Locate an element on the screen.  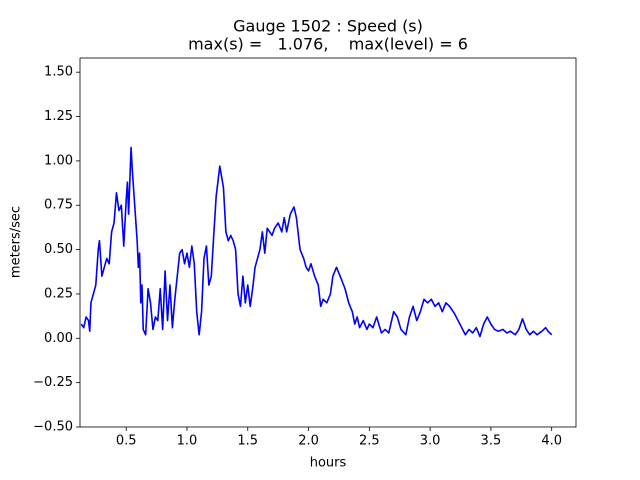
y-tick-label: 0.25 is located at coordinates (58, 293).